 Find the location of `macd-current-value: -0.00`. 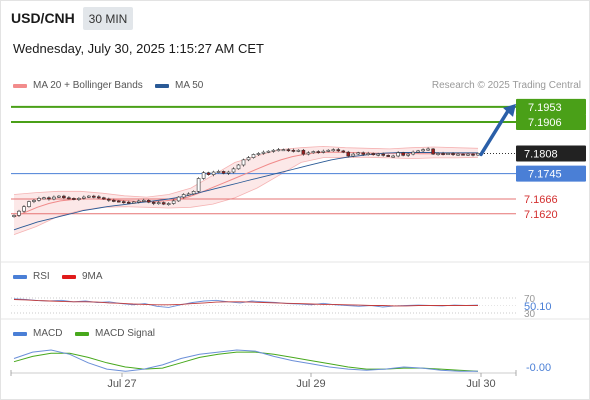

macd-current-value: -0.00 is located at coordinates (538, 368).